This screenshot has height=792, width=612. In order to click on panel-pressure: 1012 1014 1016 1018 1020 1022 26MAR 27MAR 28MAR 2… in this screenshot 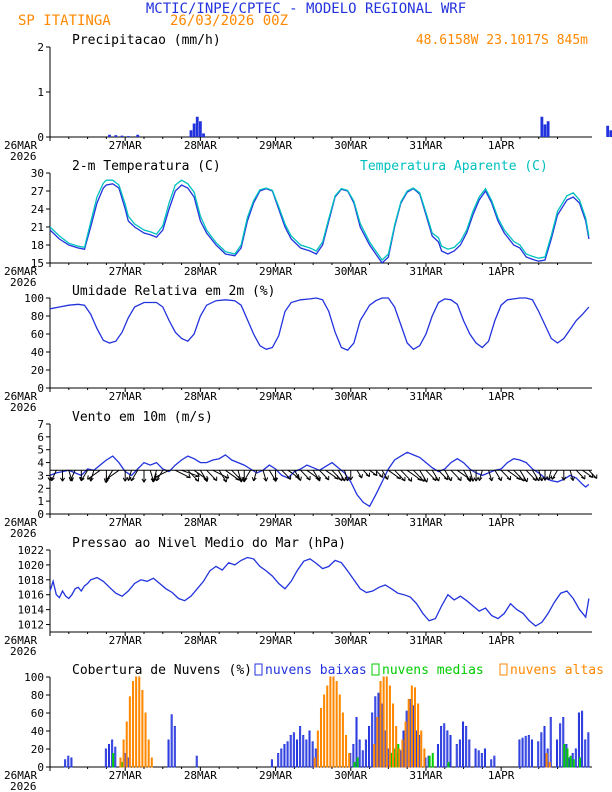, I will do `click(298, 597)`.